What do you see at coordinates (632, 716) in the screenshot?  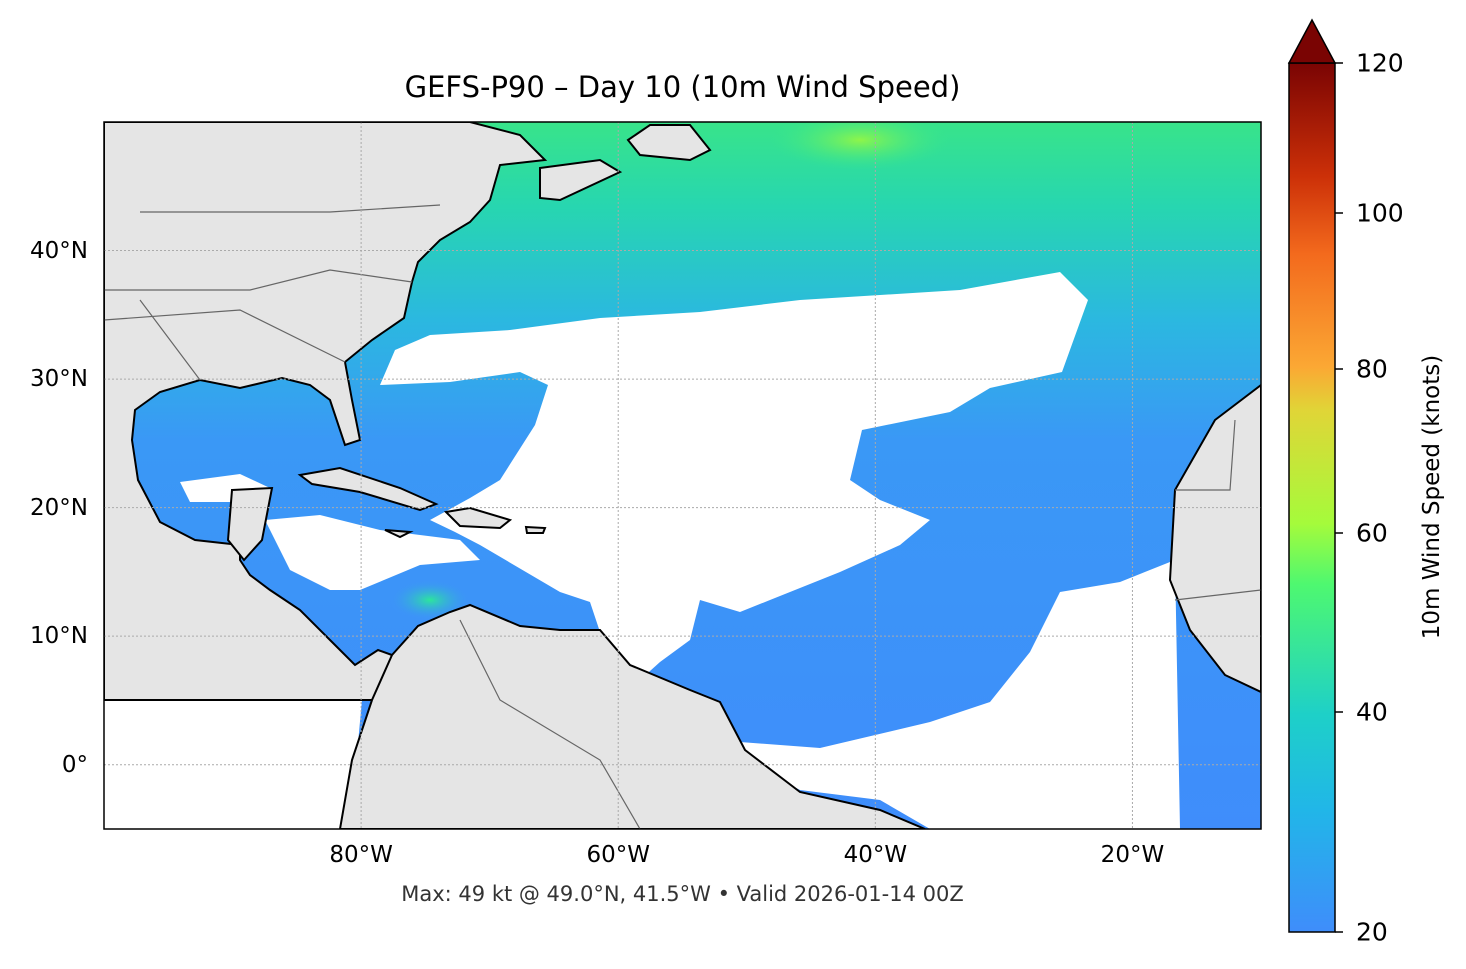 I see `south-america` at bounding box center [632, 716].